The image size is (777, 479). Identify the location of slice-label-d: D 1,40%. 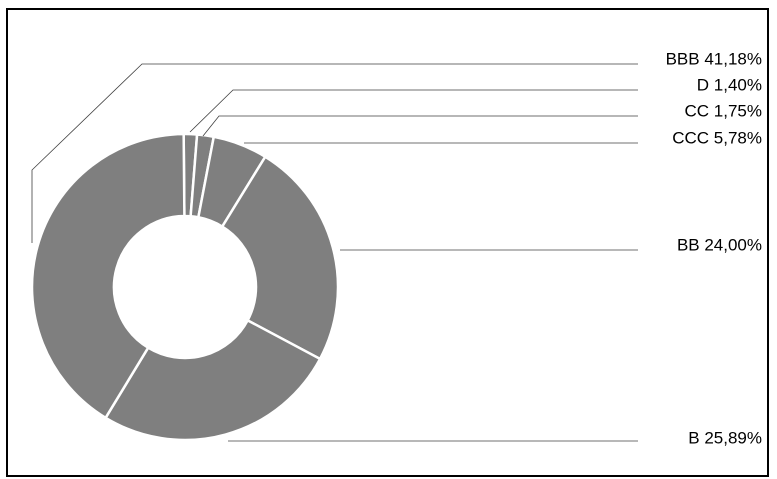
(729, 84).